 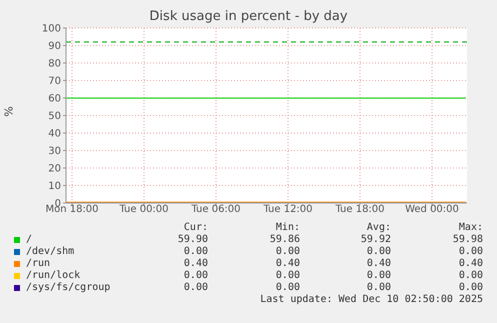 I want to click on y-tick-label: 20, so click(x=54, y=169).